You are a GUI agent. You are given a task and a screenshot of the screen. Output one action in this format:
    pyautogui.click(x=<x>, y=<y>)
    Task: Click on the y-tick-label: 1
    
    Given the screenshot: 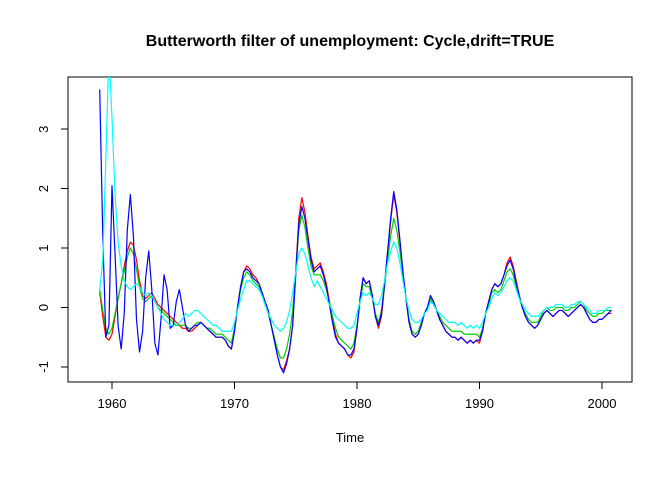 What is the action you would take?
    pyautogui.click(x=43, y=247)
    